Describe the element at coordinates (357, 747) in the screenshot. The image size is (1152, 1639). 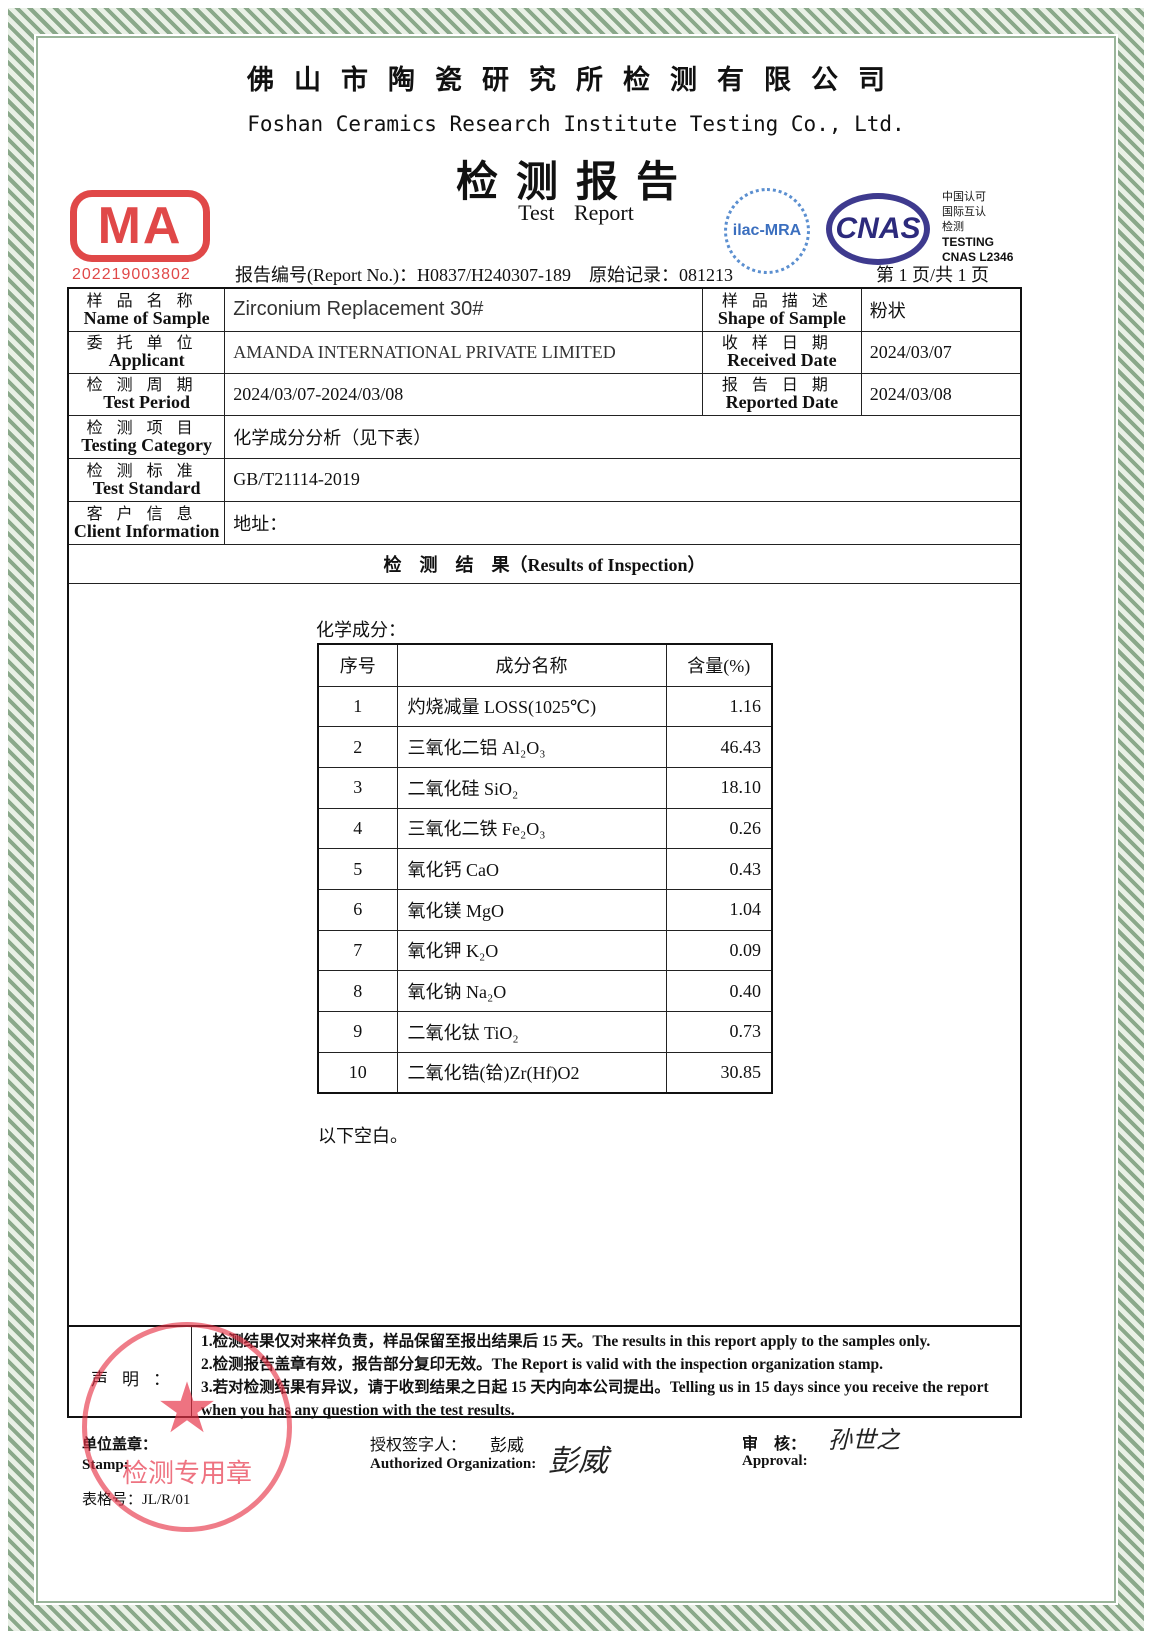
I see `row-number: 2` at that location.